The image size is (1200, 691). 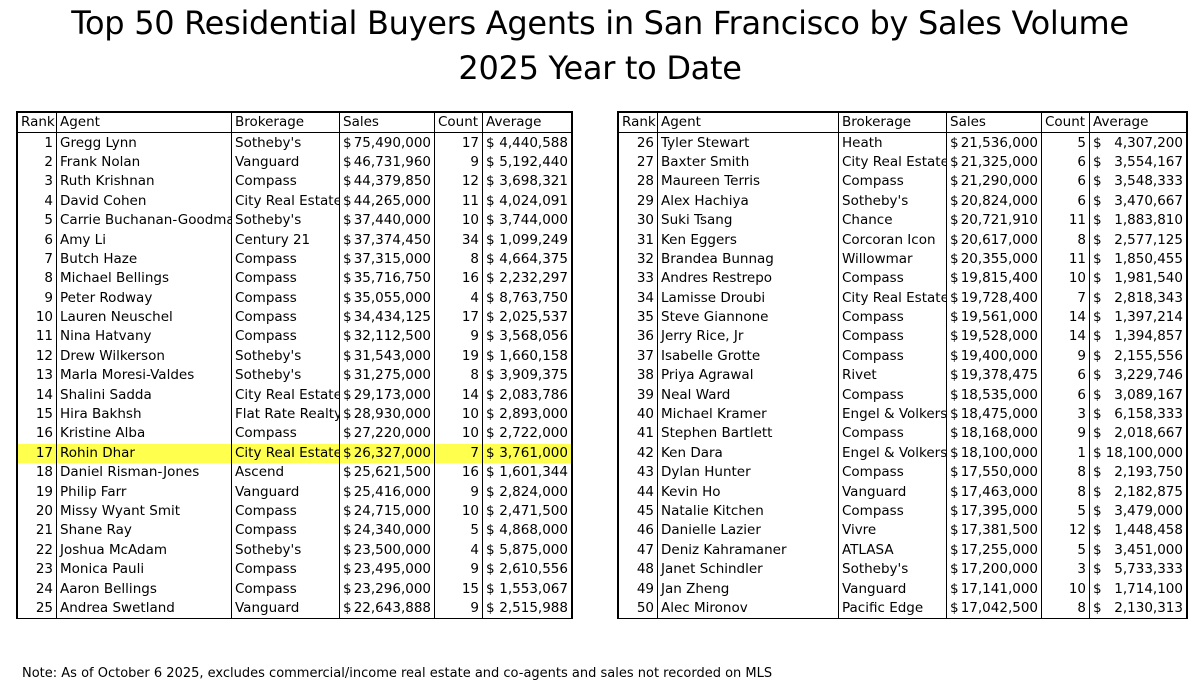 What do you see at coordinates (999, 355) in the screenshot?
I see `sales-cell-value: 19,400,000` at bounding box center [999, 355].